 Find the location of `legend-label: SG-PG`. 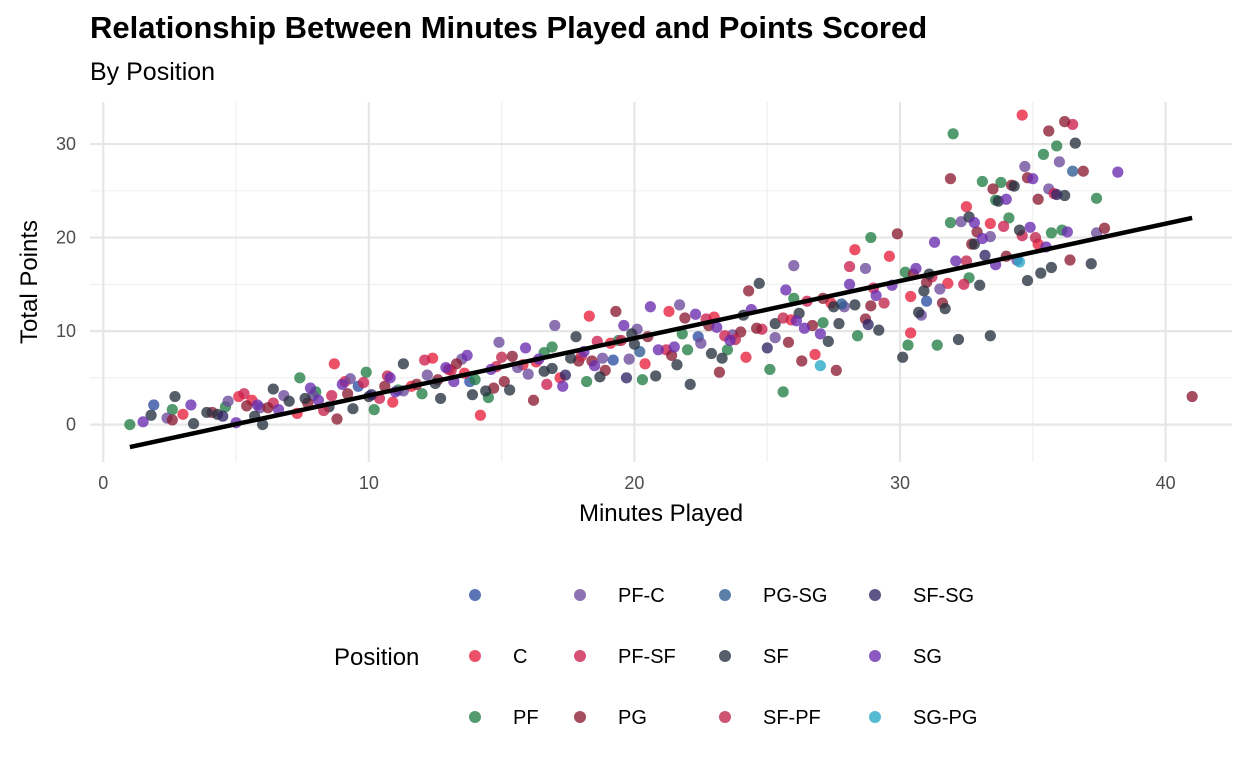

legend-label: SG-PG is located at coordinates (945, 718).